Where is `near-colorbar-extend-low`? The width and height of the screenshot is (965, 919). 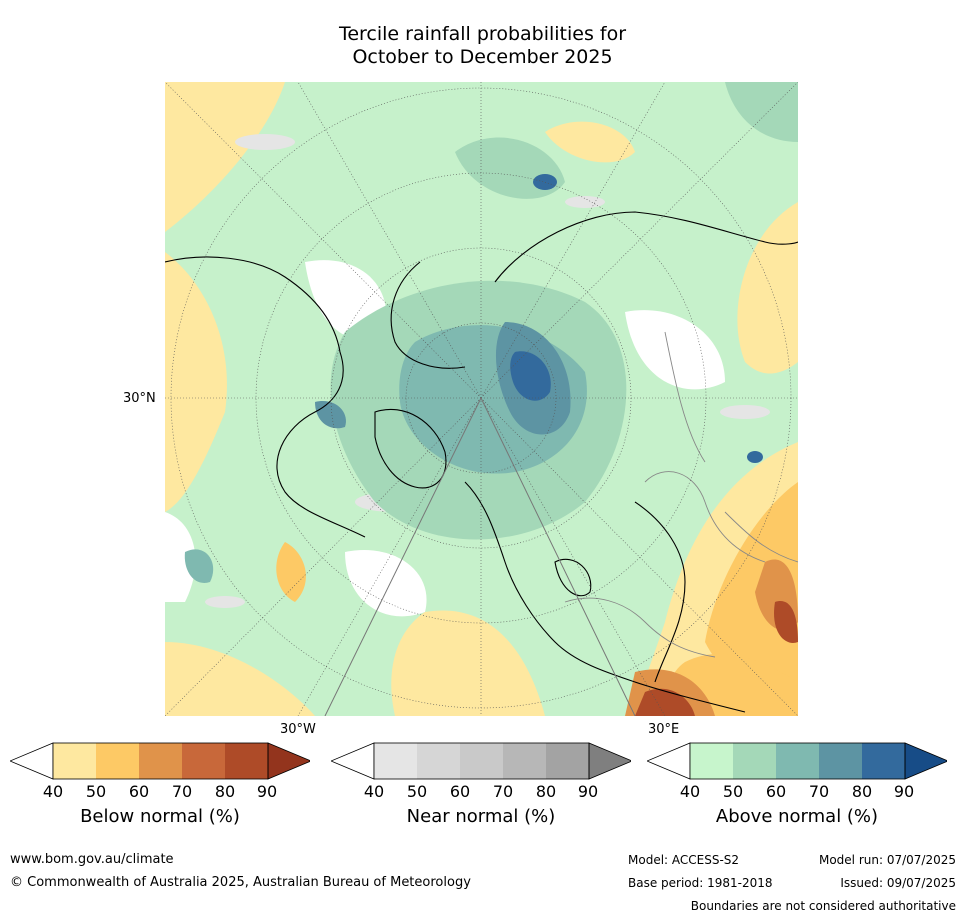 near-colorbar-extend-low is located at coordinates (353, 761).